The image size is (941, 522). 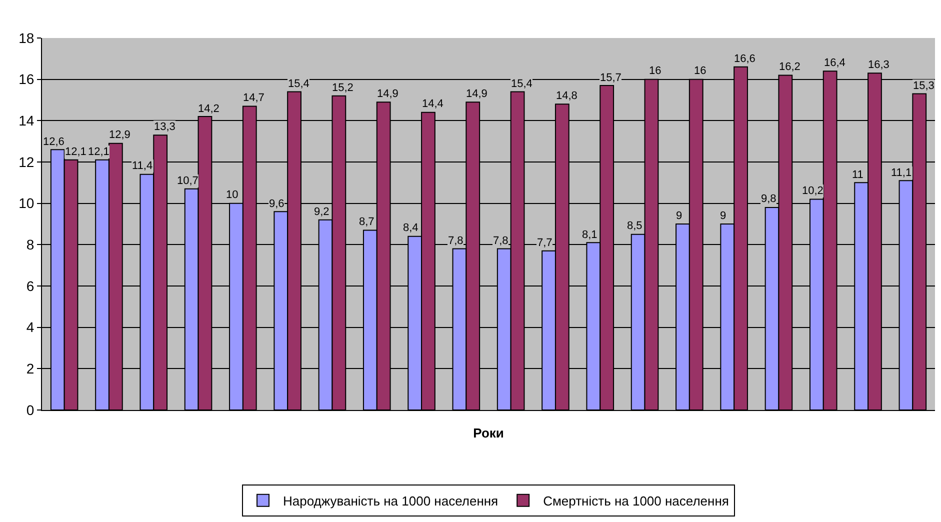 What do you see at coordinates (390, 500) in the screenshot?
I see `legend-label: Народжуваність на 1000 населення` at bounding box center [390, 500].